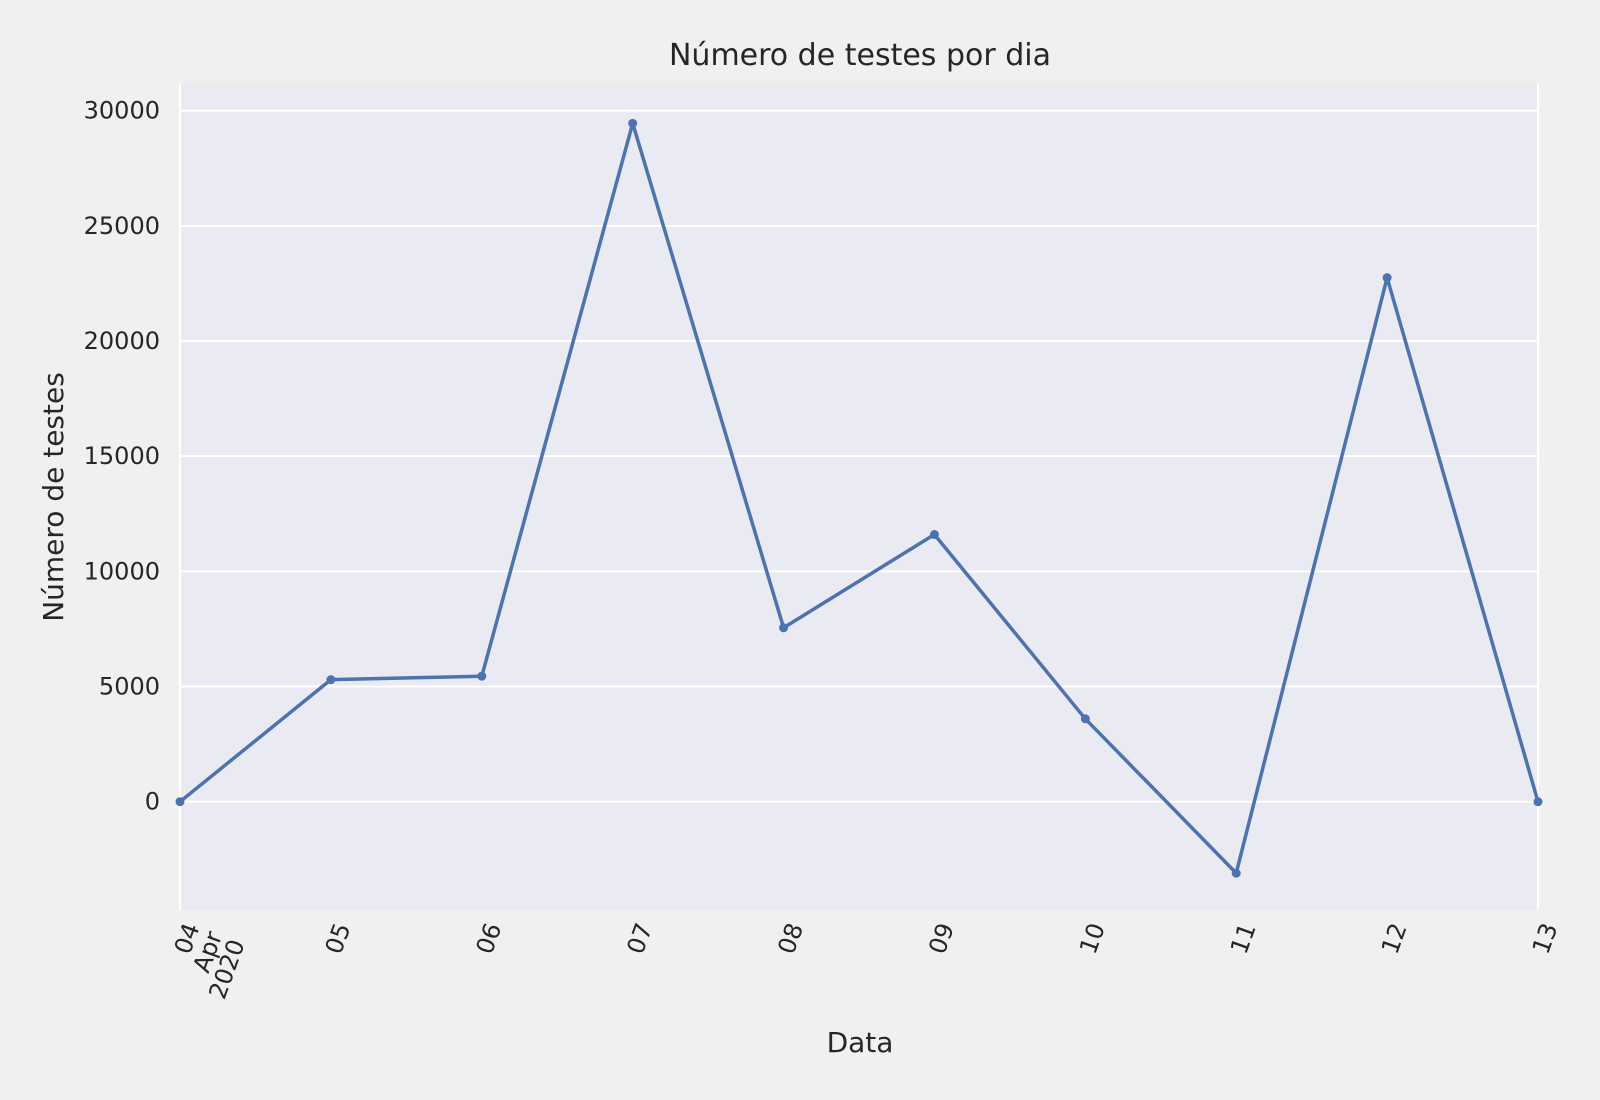 The height and width of the screenshot is (1100, 1600). Describe the element at coordinates (1394, 938) in the screenshot. I see `x-tick-label: 12` at that location.